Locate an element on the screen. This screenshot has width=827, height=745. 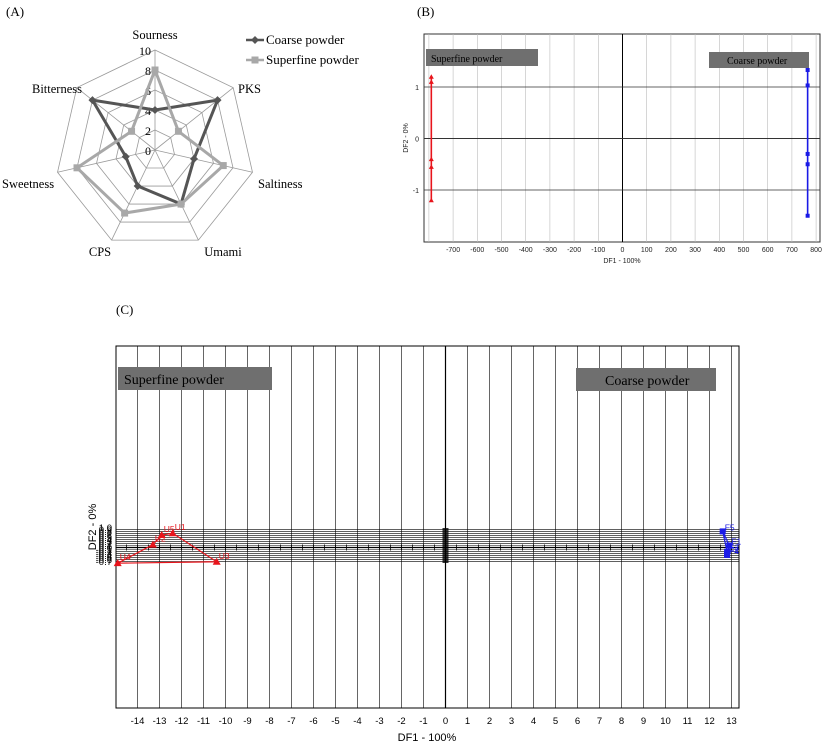
chart-c-ytick-label: -0.6 is located at coordinates (104, 560).